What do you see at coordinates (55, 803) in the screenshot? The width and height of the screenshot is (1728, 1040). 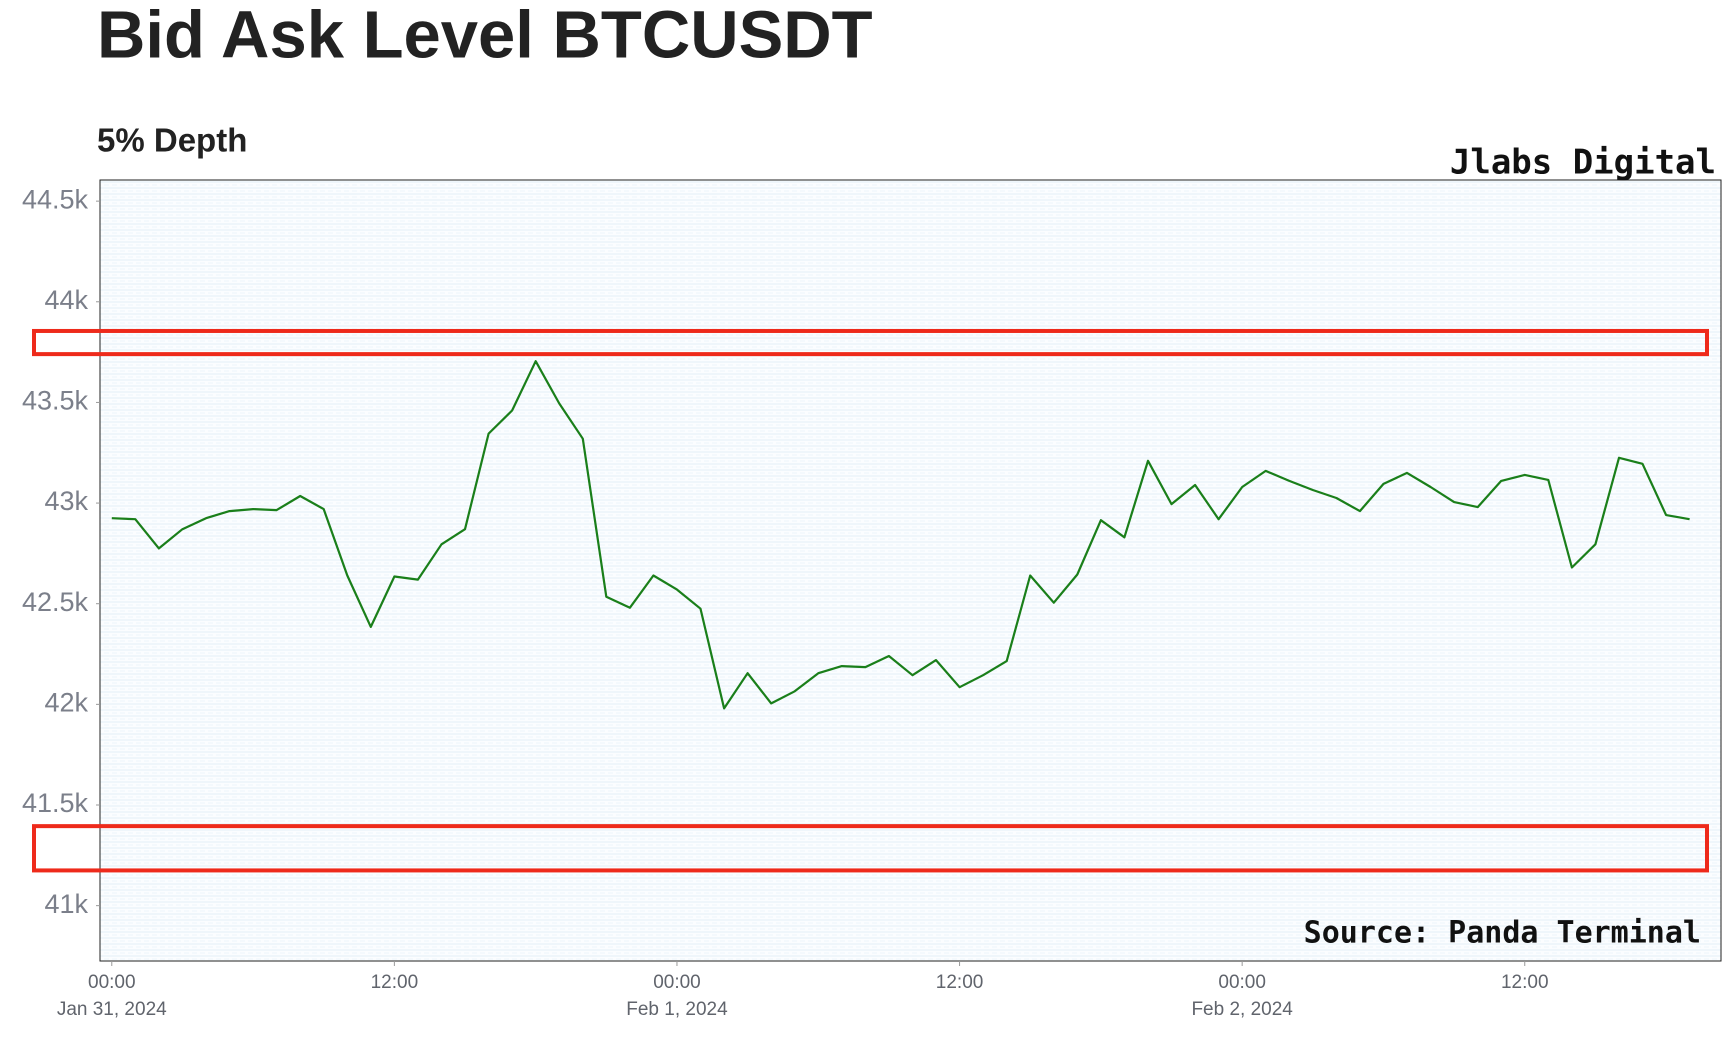 I see `y-tick-label: 41.5k` at bounding box center [55, 803].